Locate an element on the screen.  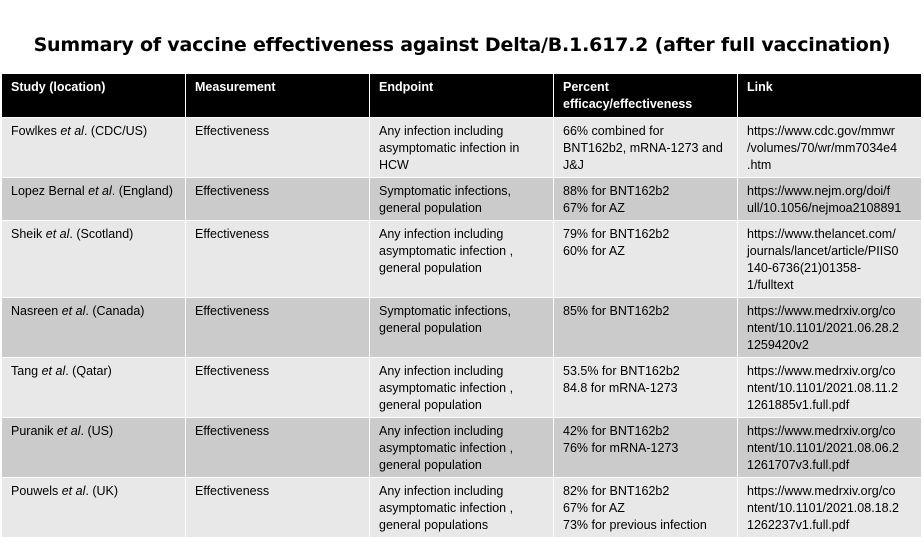
percent-line: 53.5% for BNT162b2 is located at coordinates (621, 371).